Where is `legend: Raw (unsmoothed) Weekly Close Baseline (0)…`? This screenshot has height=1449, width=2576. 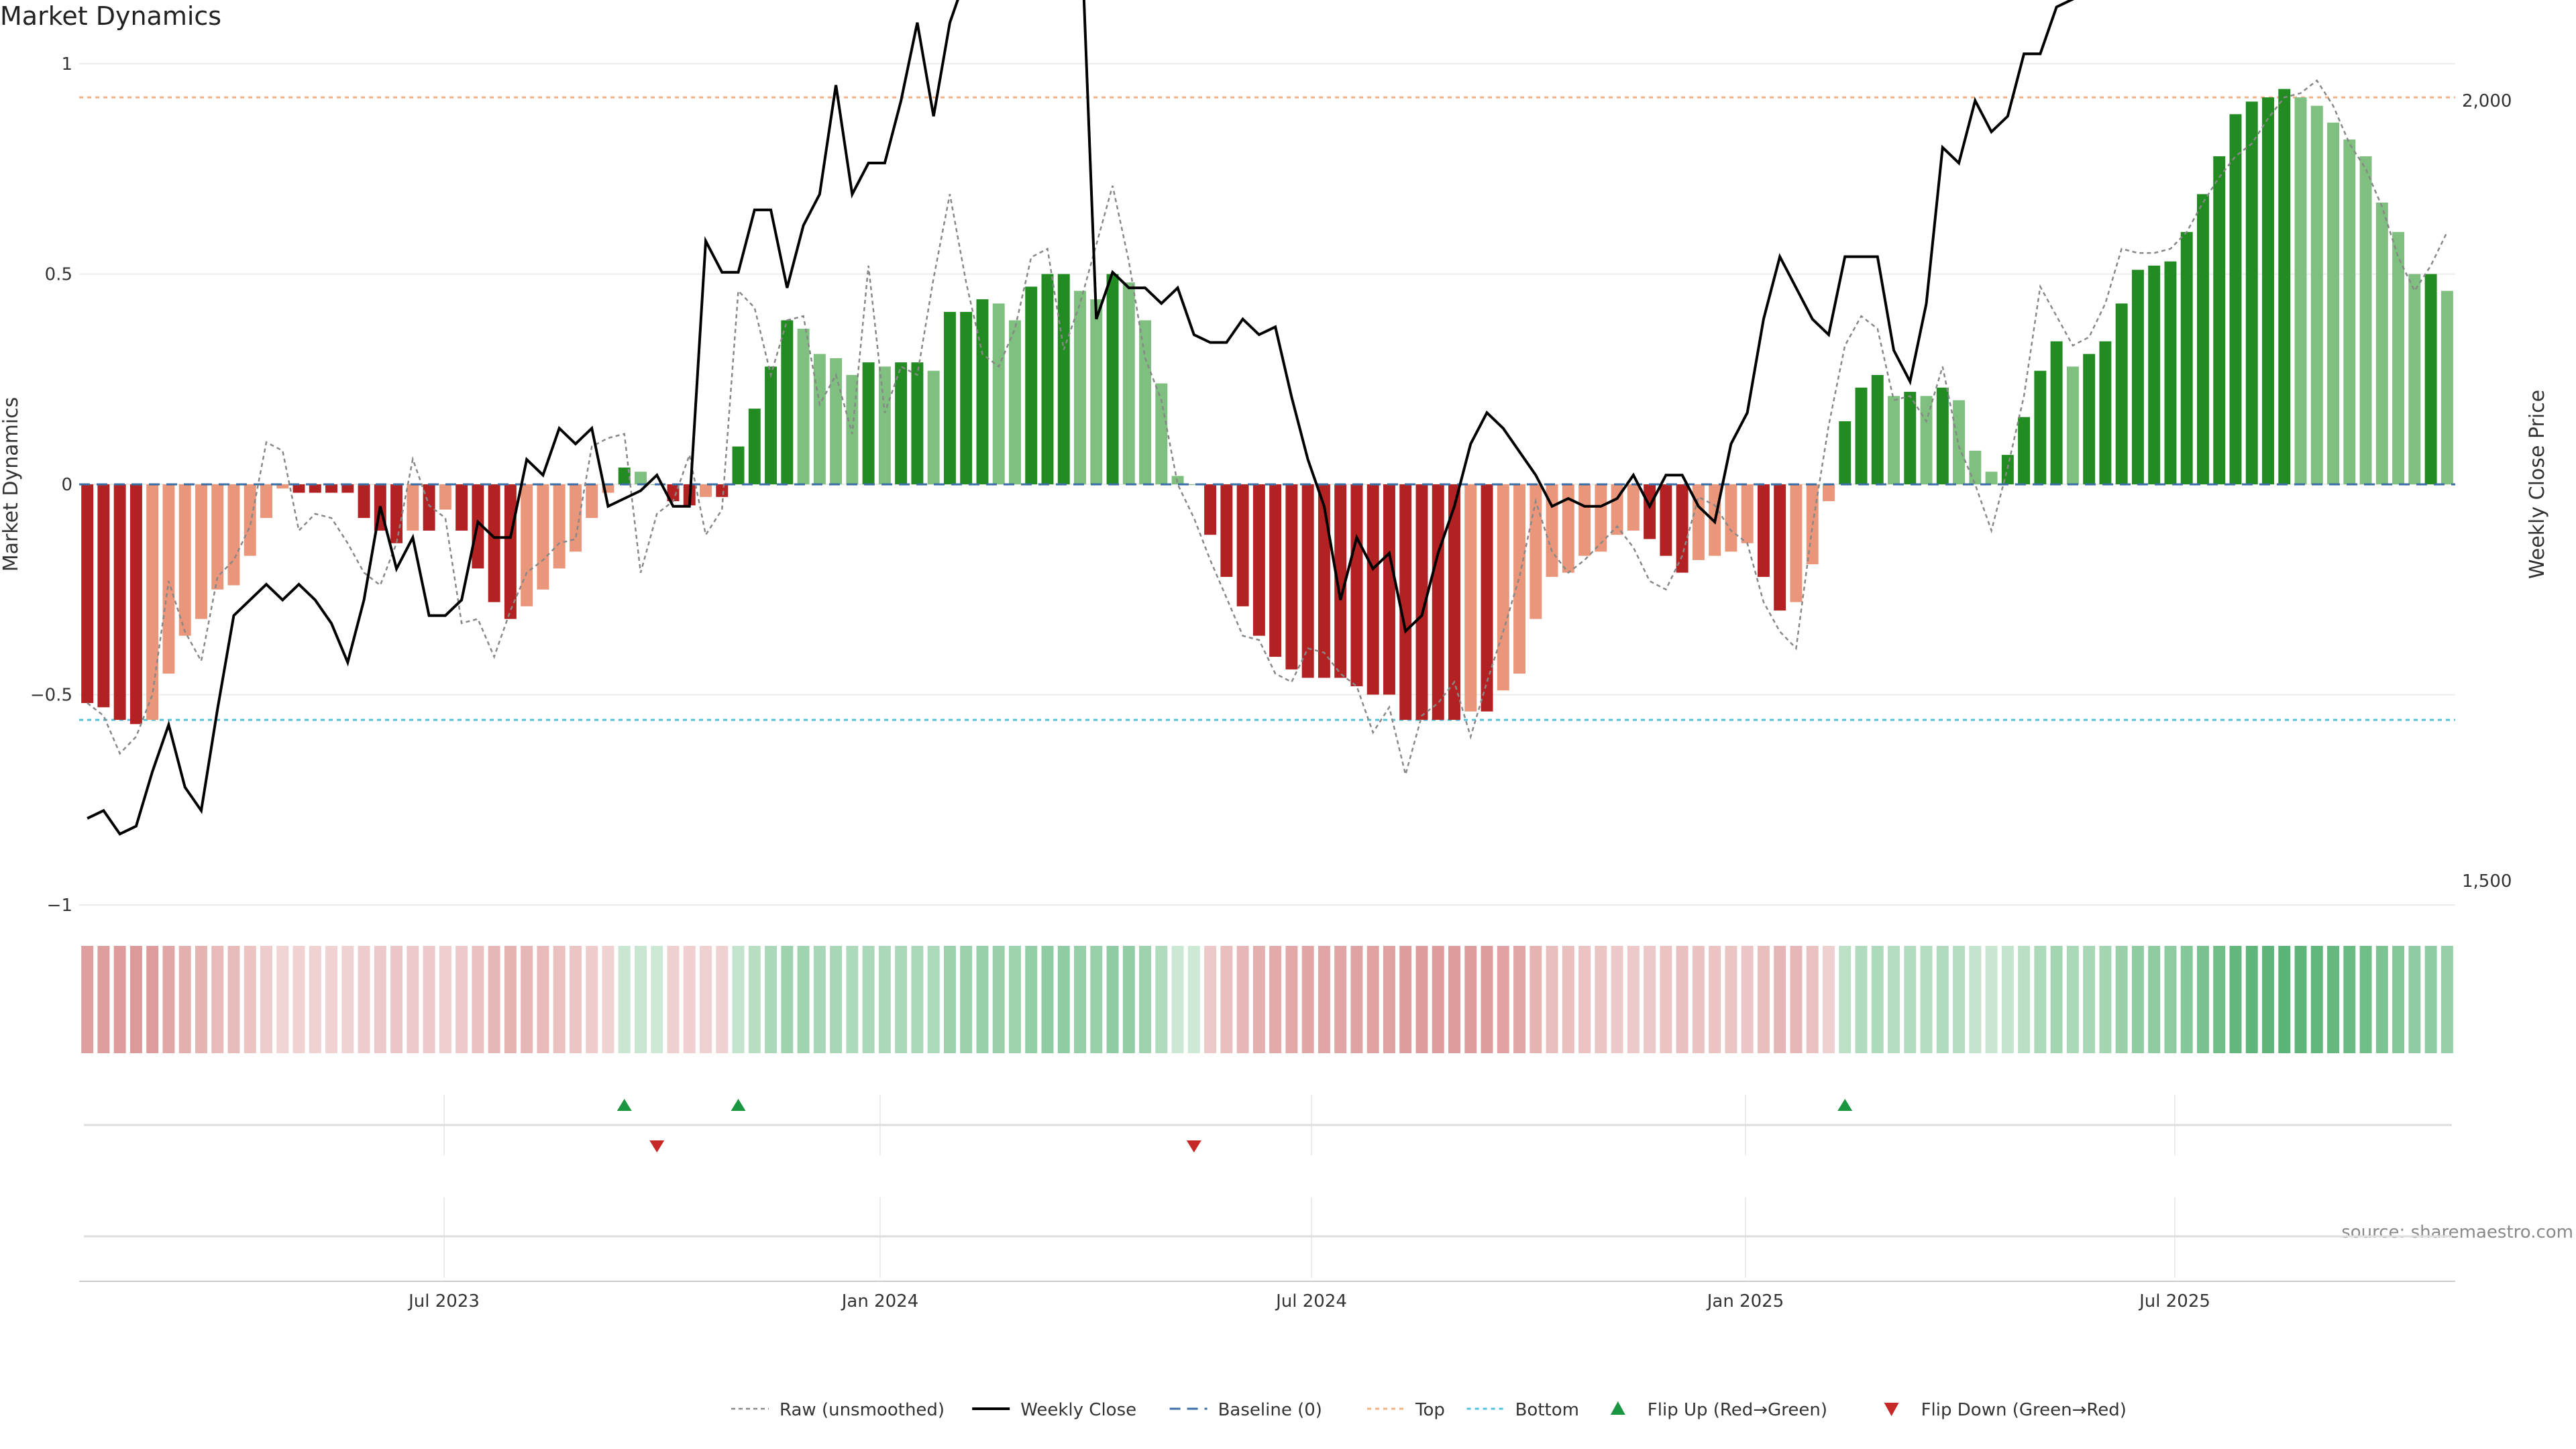 legend: Raw (unsmoothed) Weekly Close Baseline (0)… is located at coordinates (1429, 1410).